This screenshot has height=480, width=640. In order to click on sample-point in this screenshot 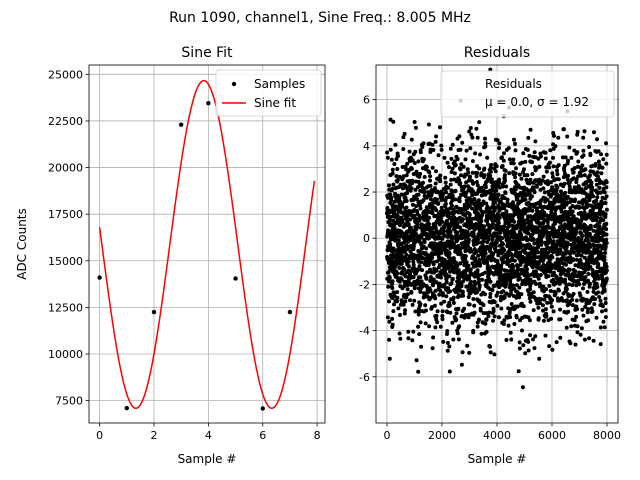, I will do `click(208, 103)`.